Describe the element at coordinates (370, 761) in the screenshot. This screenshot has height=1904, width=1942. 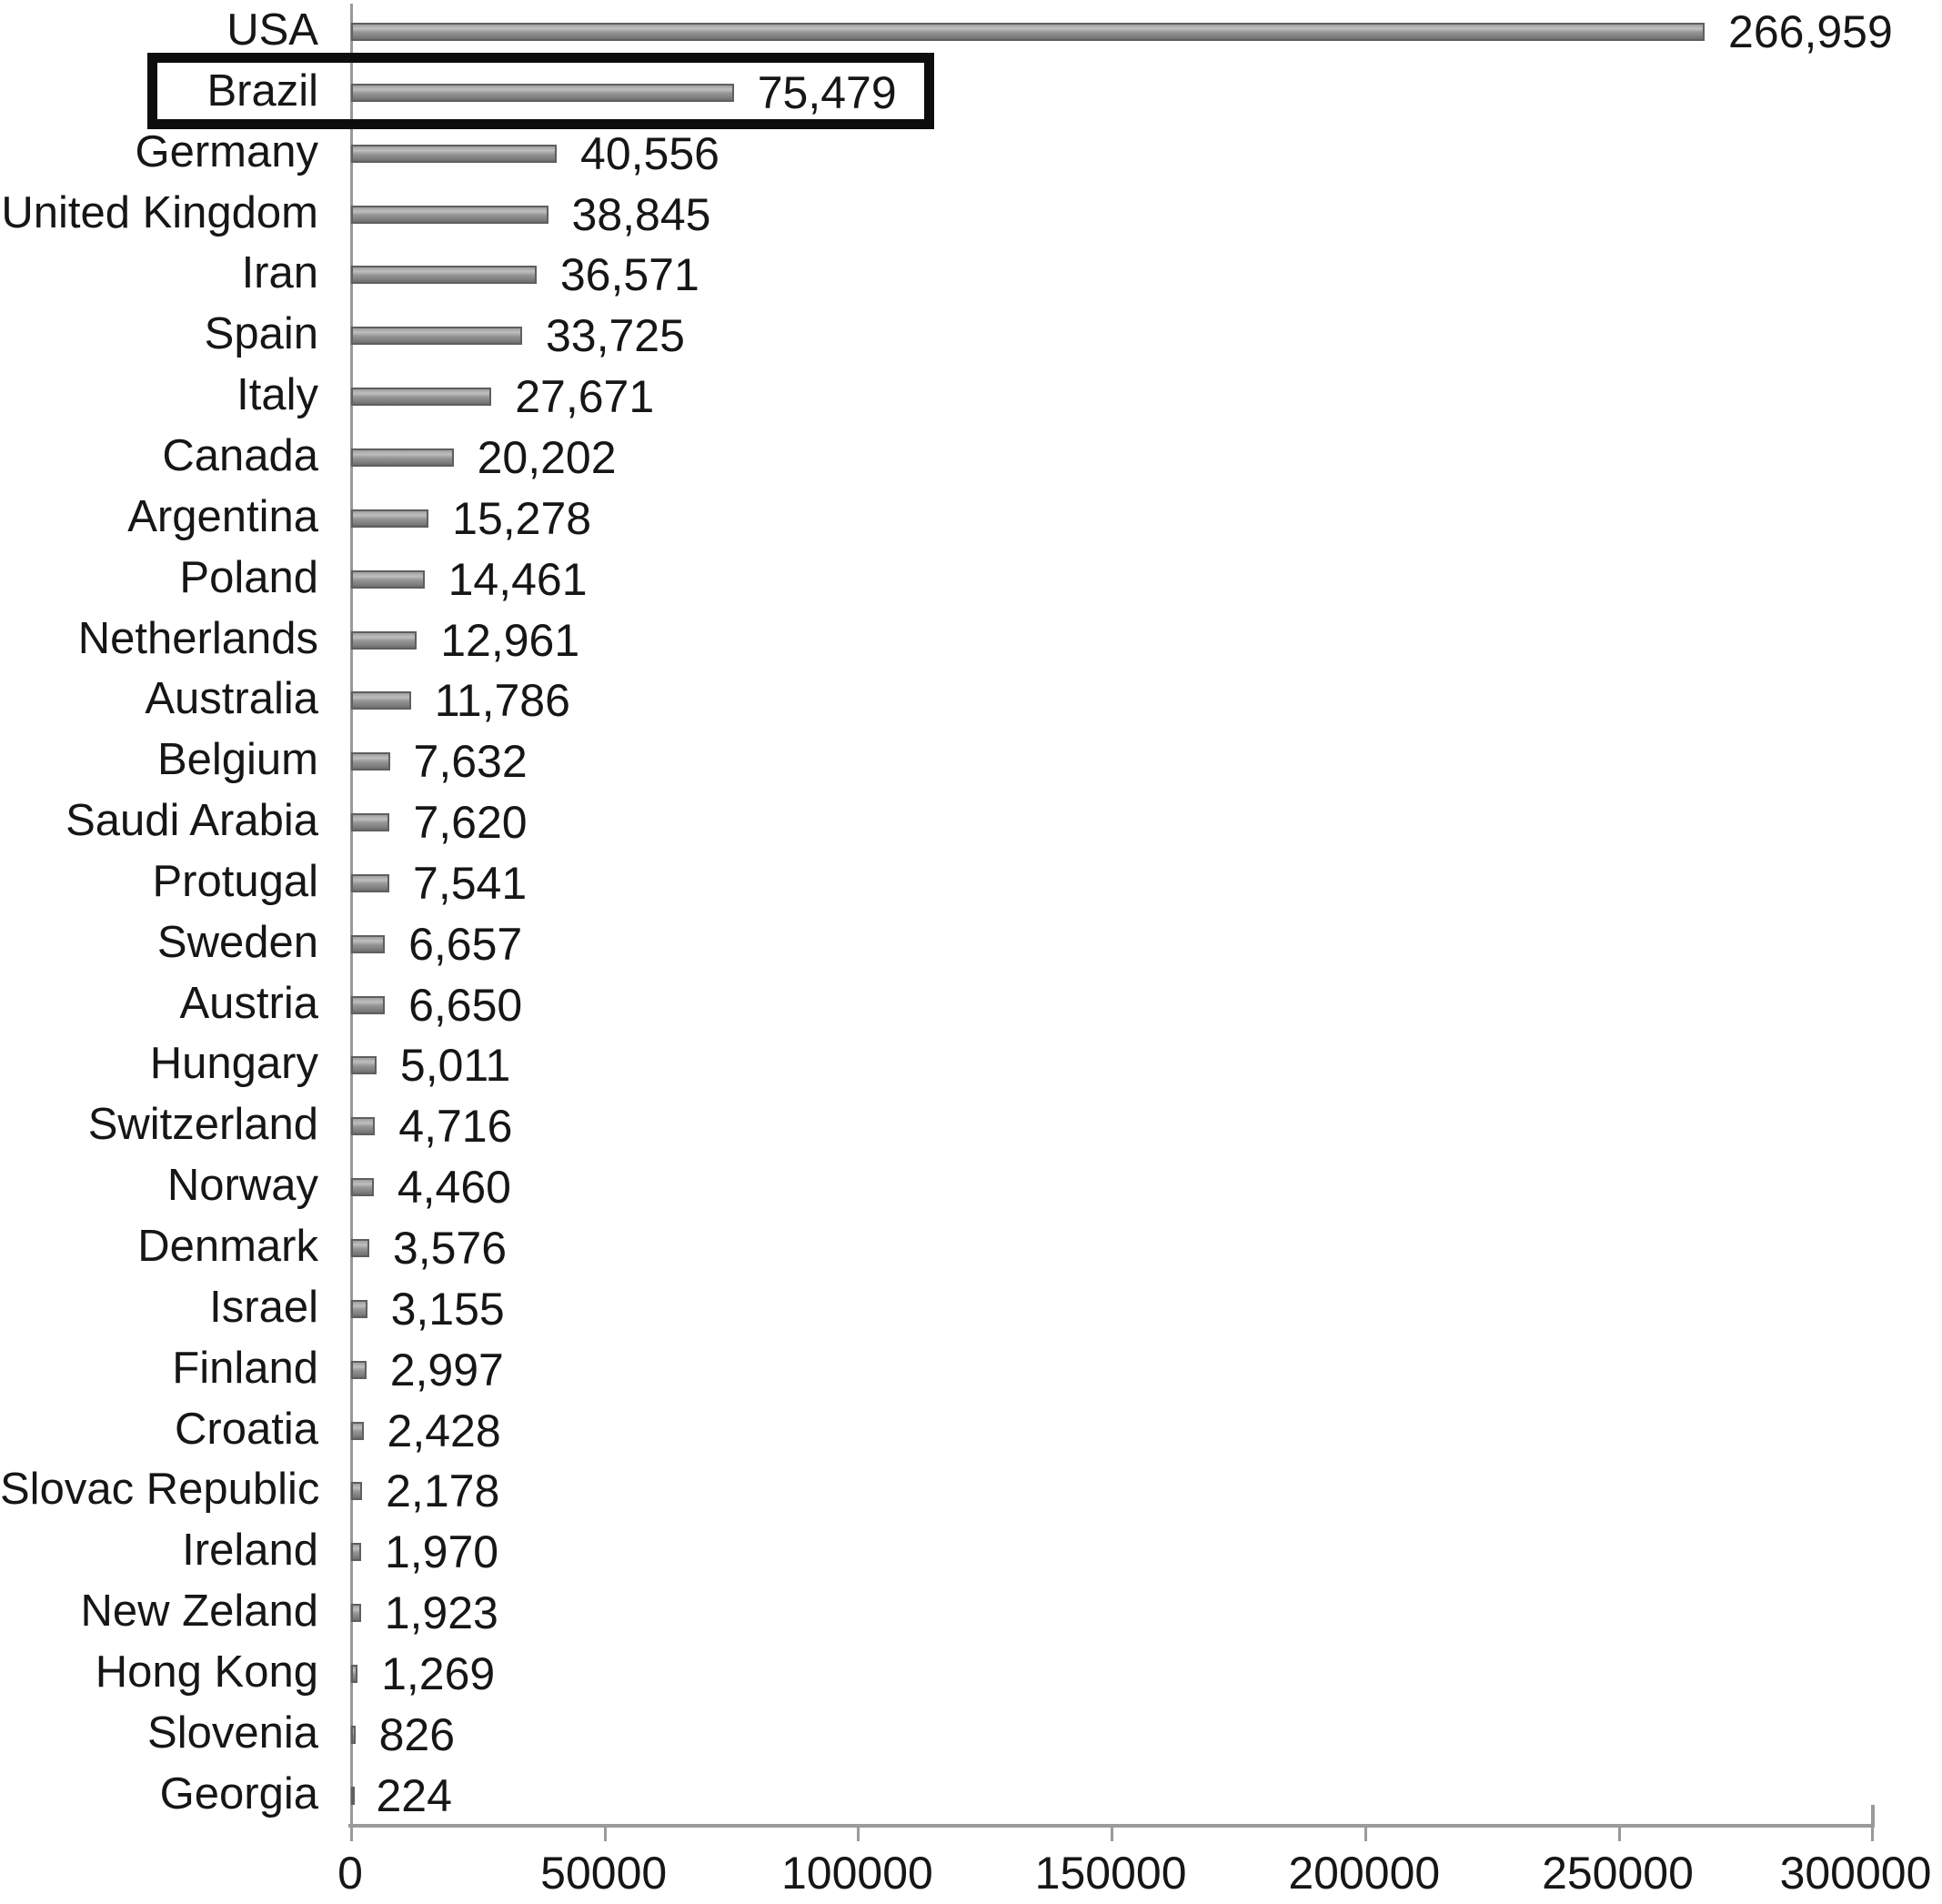
I see `bar-belgium` at that location.